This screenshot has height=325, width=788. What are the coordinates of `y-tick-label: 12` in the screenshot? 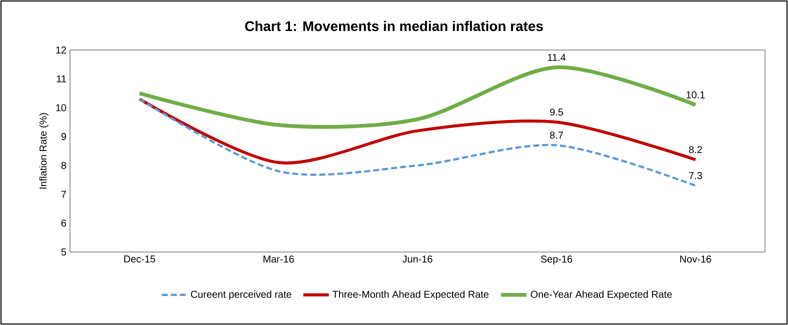 It's located at (61, 50).